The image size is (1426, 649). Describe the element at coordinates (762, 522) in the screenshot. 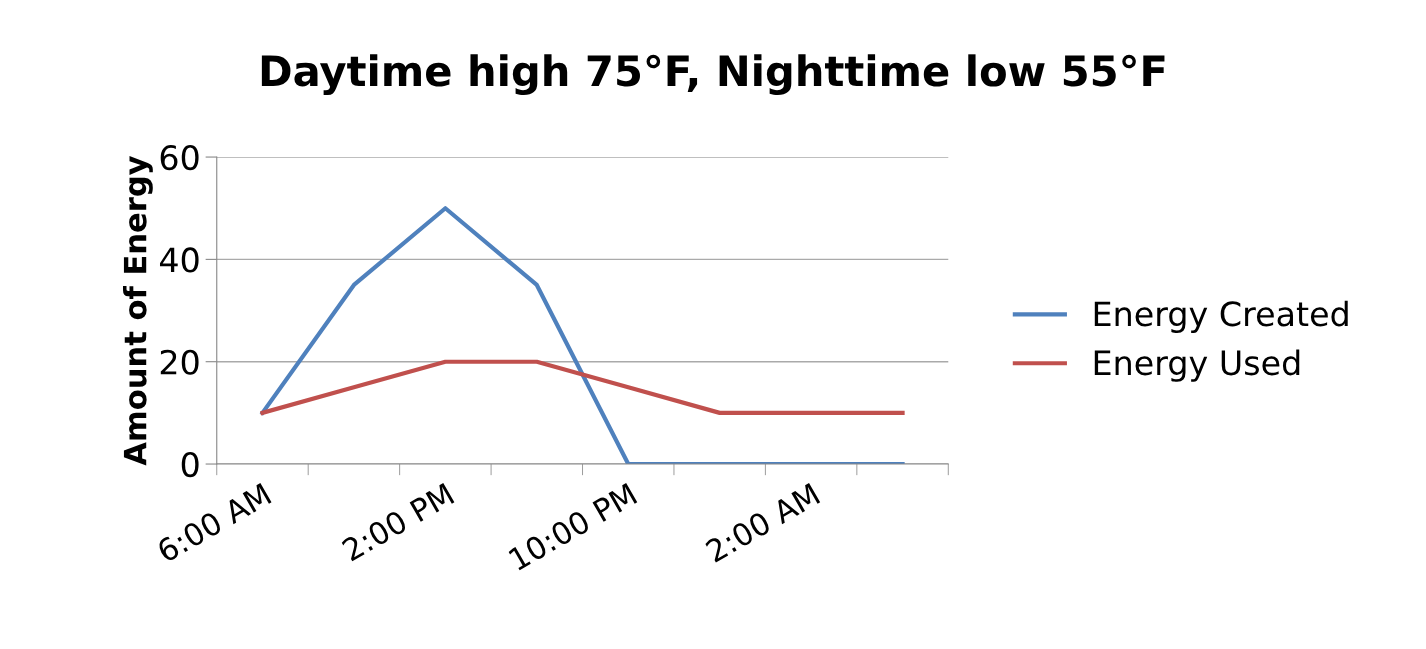

I see `x-tick-label: 2:00 AM` at that location.